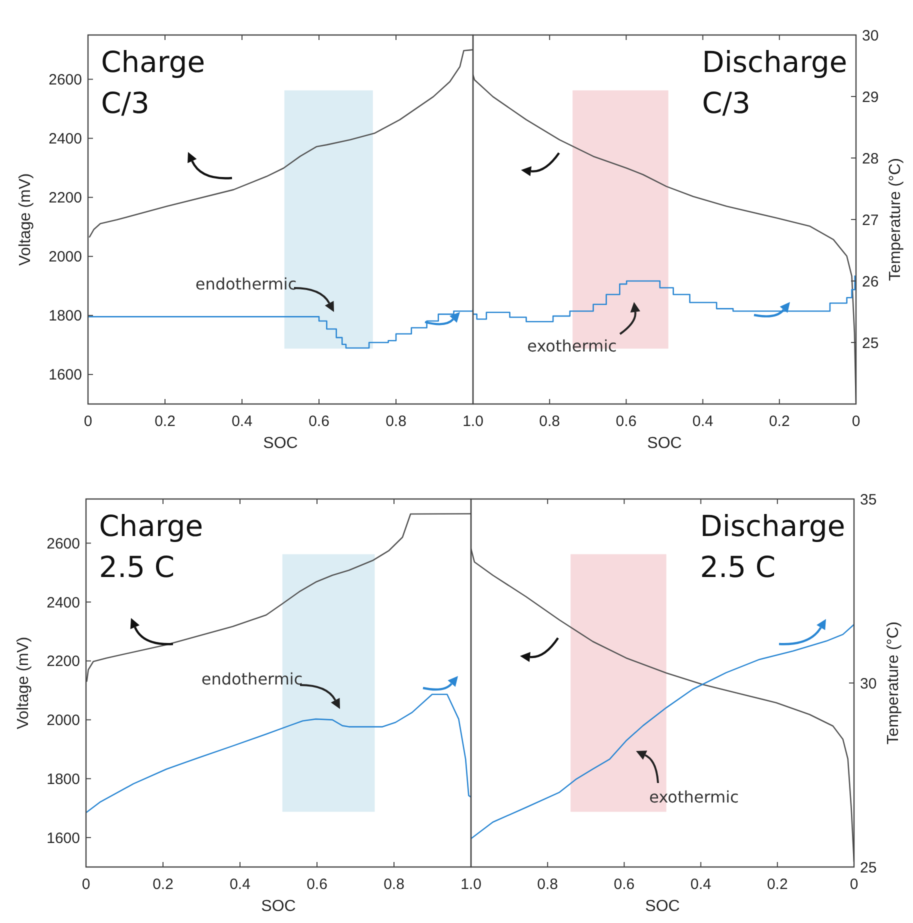  What do you see at coordinates (868, 499) in the screenshot?
I see `y2-tick-label: 35` at bounding box center [868, 499].